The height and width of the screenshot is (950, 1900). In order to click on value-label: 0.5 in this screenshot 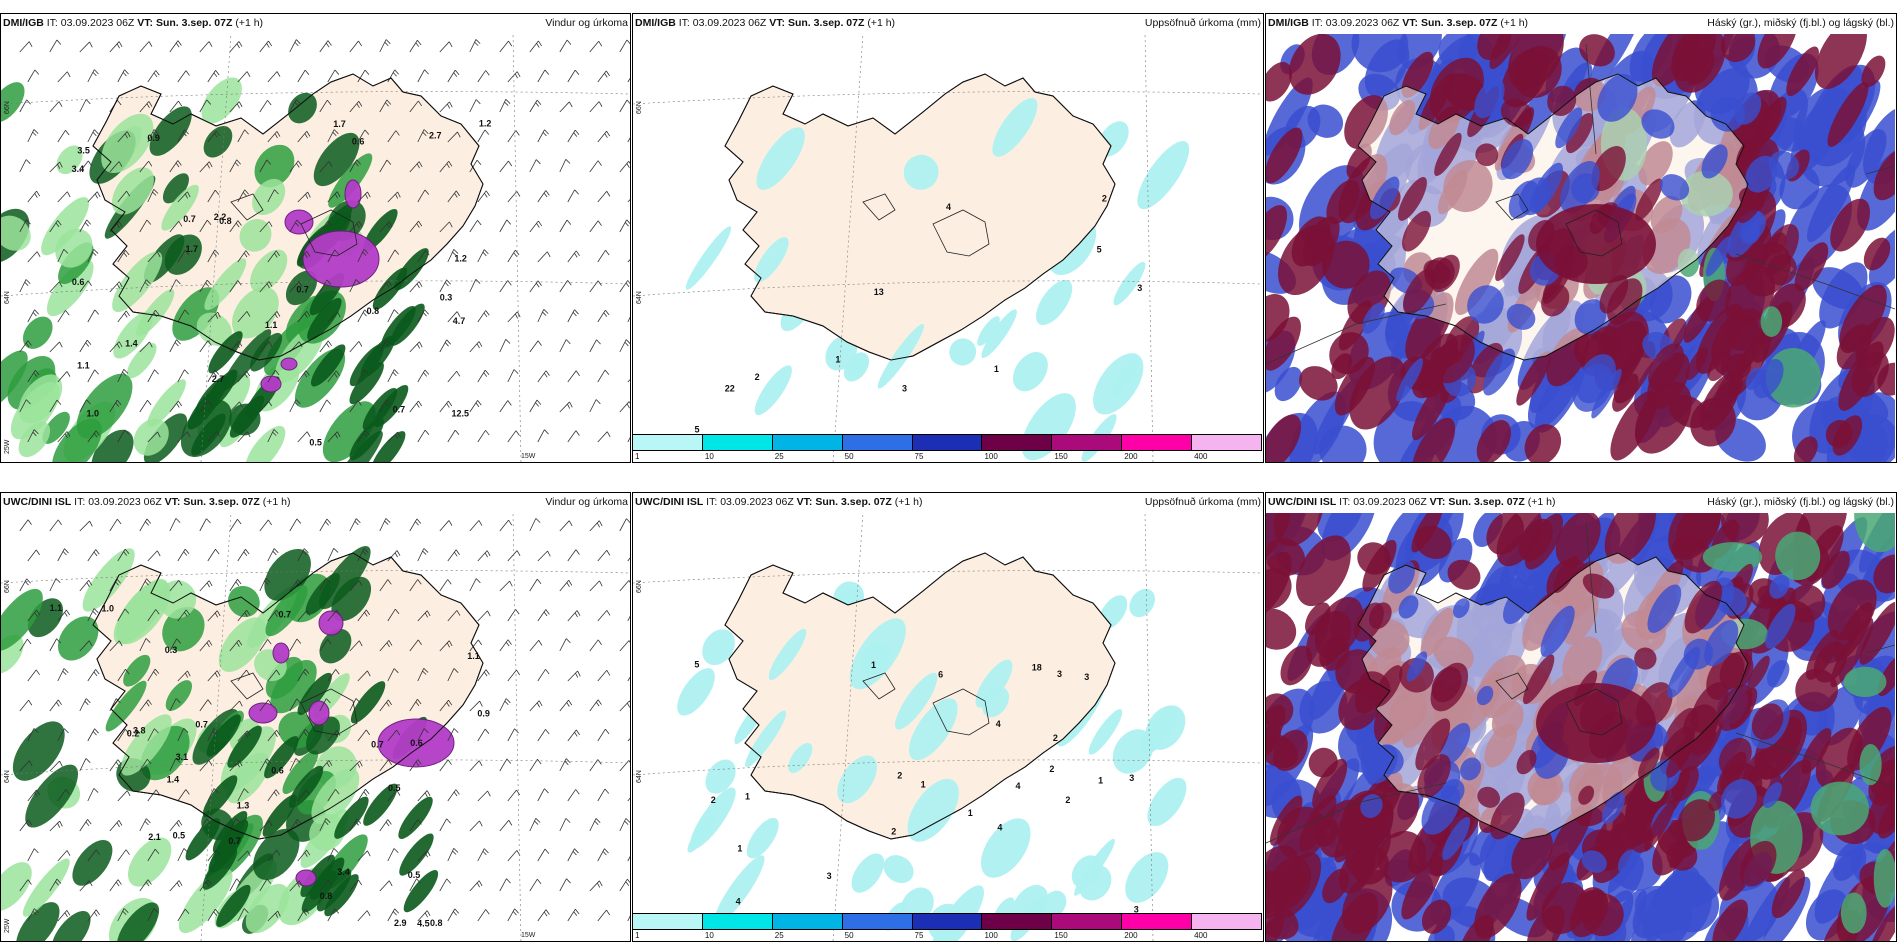, I will do `click(414, 875)`.